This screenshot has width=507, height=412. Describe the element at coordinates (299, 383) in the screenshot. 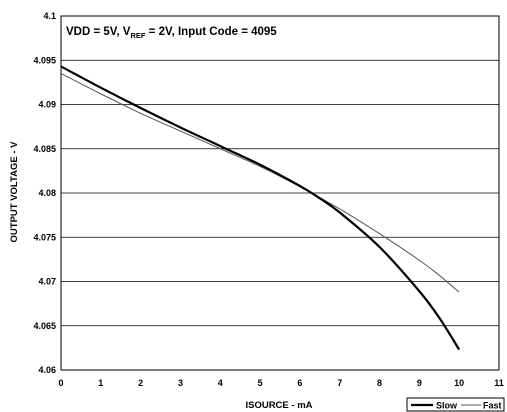

I see `x-tick-label: 6` at that location.